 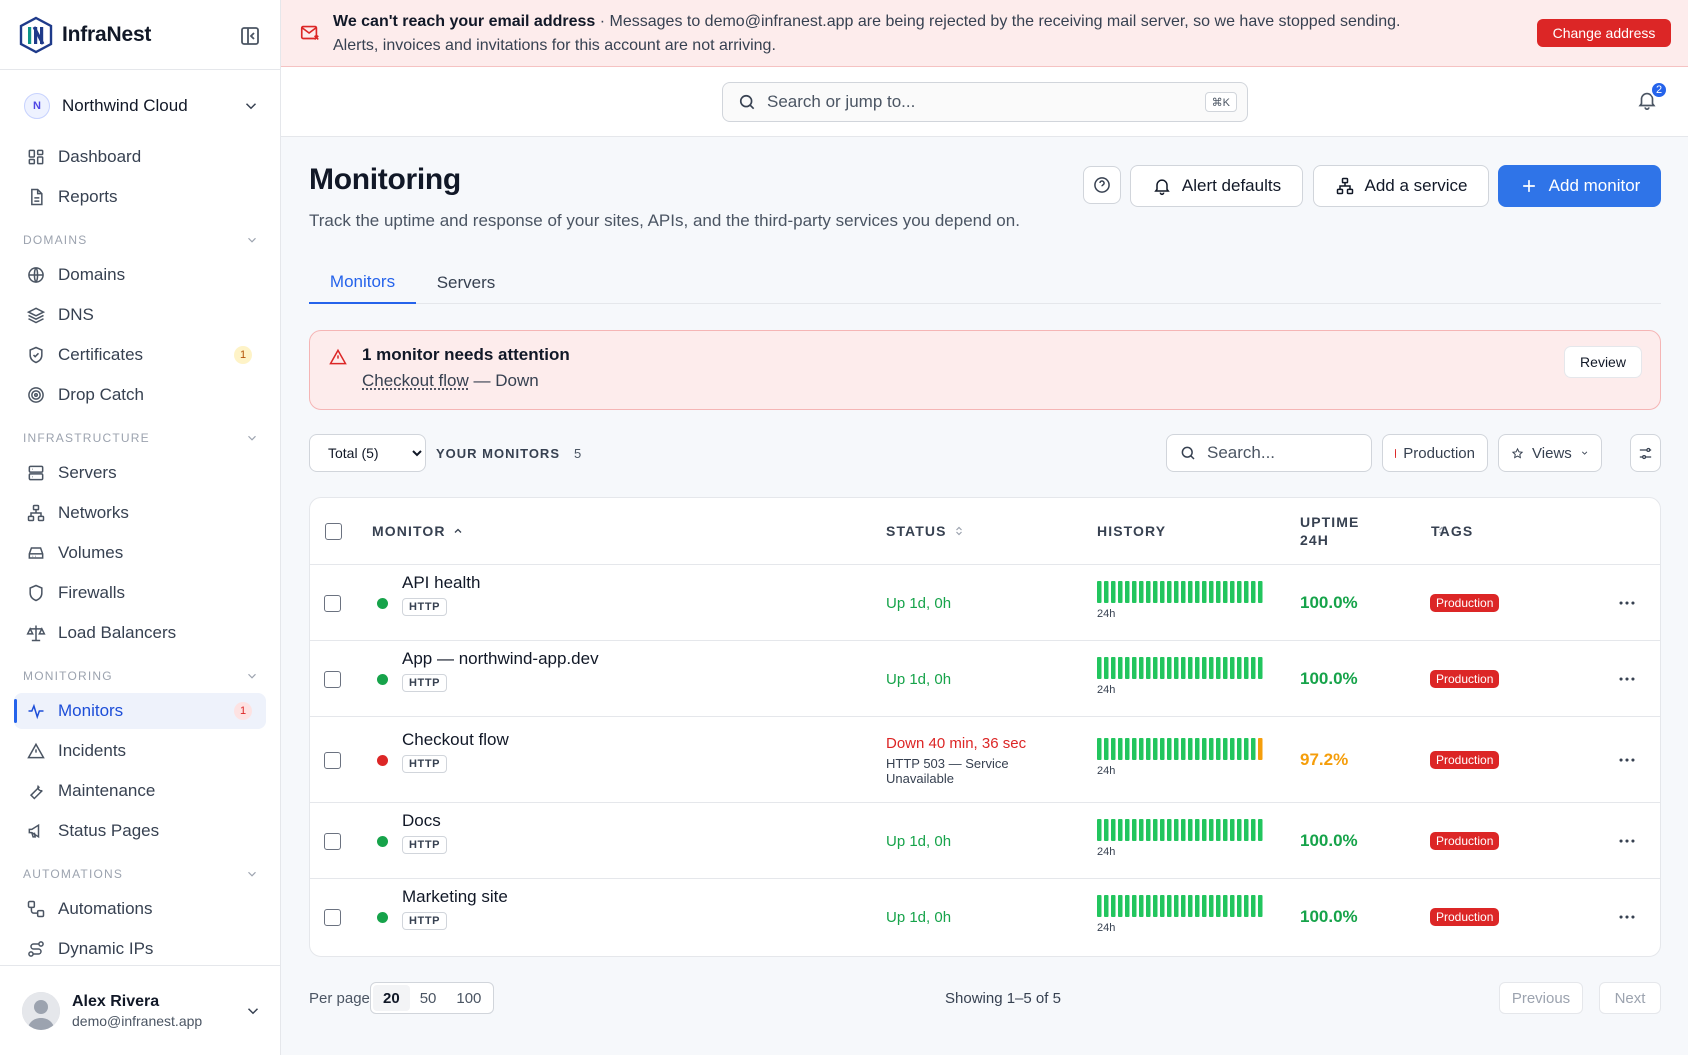 What do you see at coordinates (1630, 998) in the screenshot?
I see `next-page-button: Next` at bounding box center [1630, 998].